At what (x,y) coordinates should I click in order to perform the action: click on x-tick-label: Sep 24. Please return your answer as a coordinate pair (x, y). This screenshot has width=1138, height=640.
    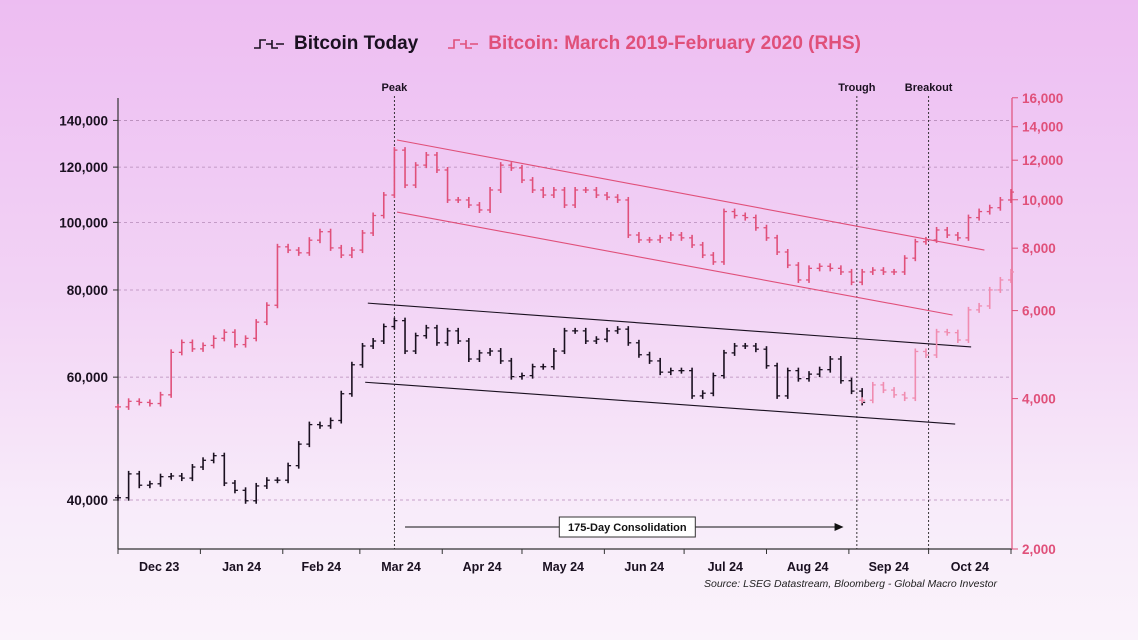
    Looking at the image, I should click on (889, 567).